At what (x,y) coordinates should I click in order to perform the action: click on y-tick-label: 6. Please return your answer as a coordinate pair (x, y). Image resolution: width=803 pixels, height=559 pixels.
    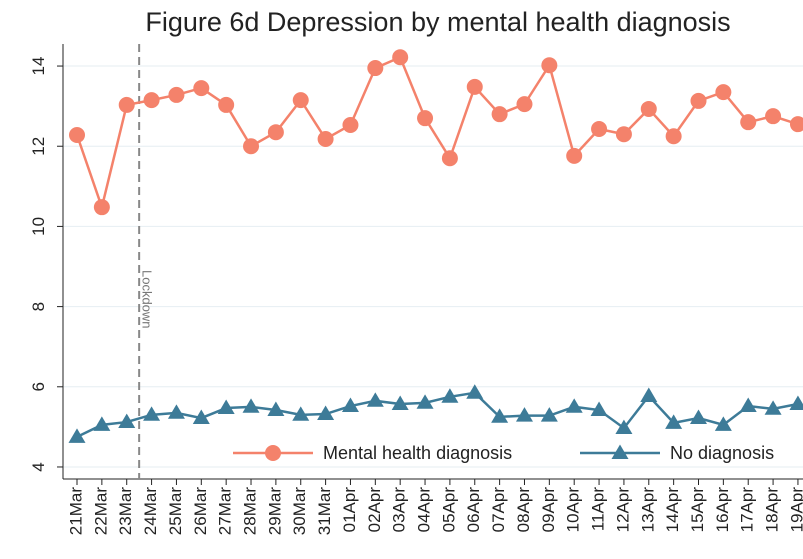
    Looking at the image, I should click on (38, 386).